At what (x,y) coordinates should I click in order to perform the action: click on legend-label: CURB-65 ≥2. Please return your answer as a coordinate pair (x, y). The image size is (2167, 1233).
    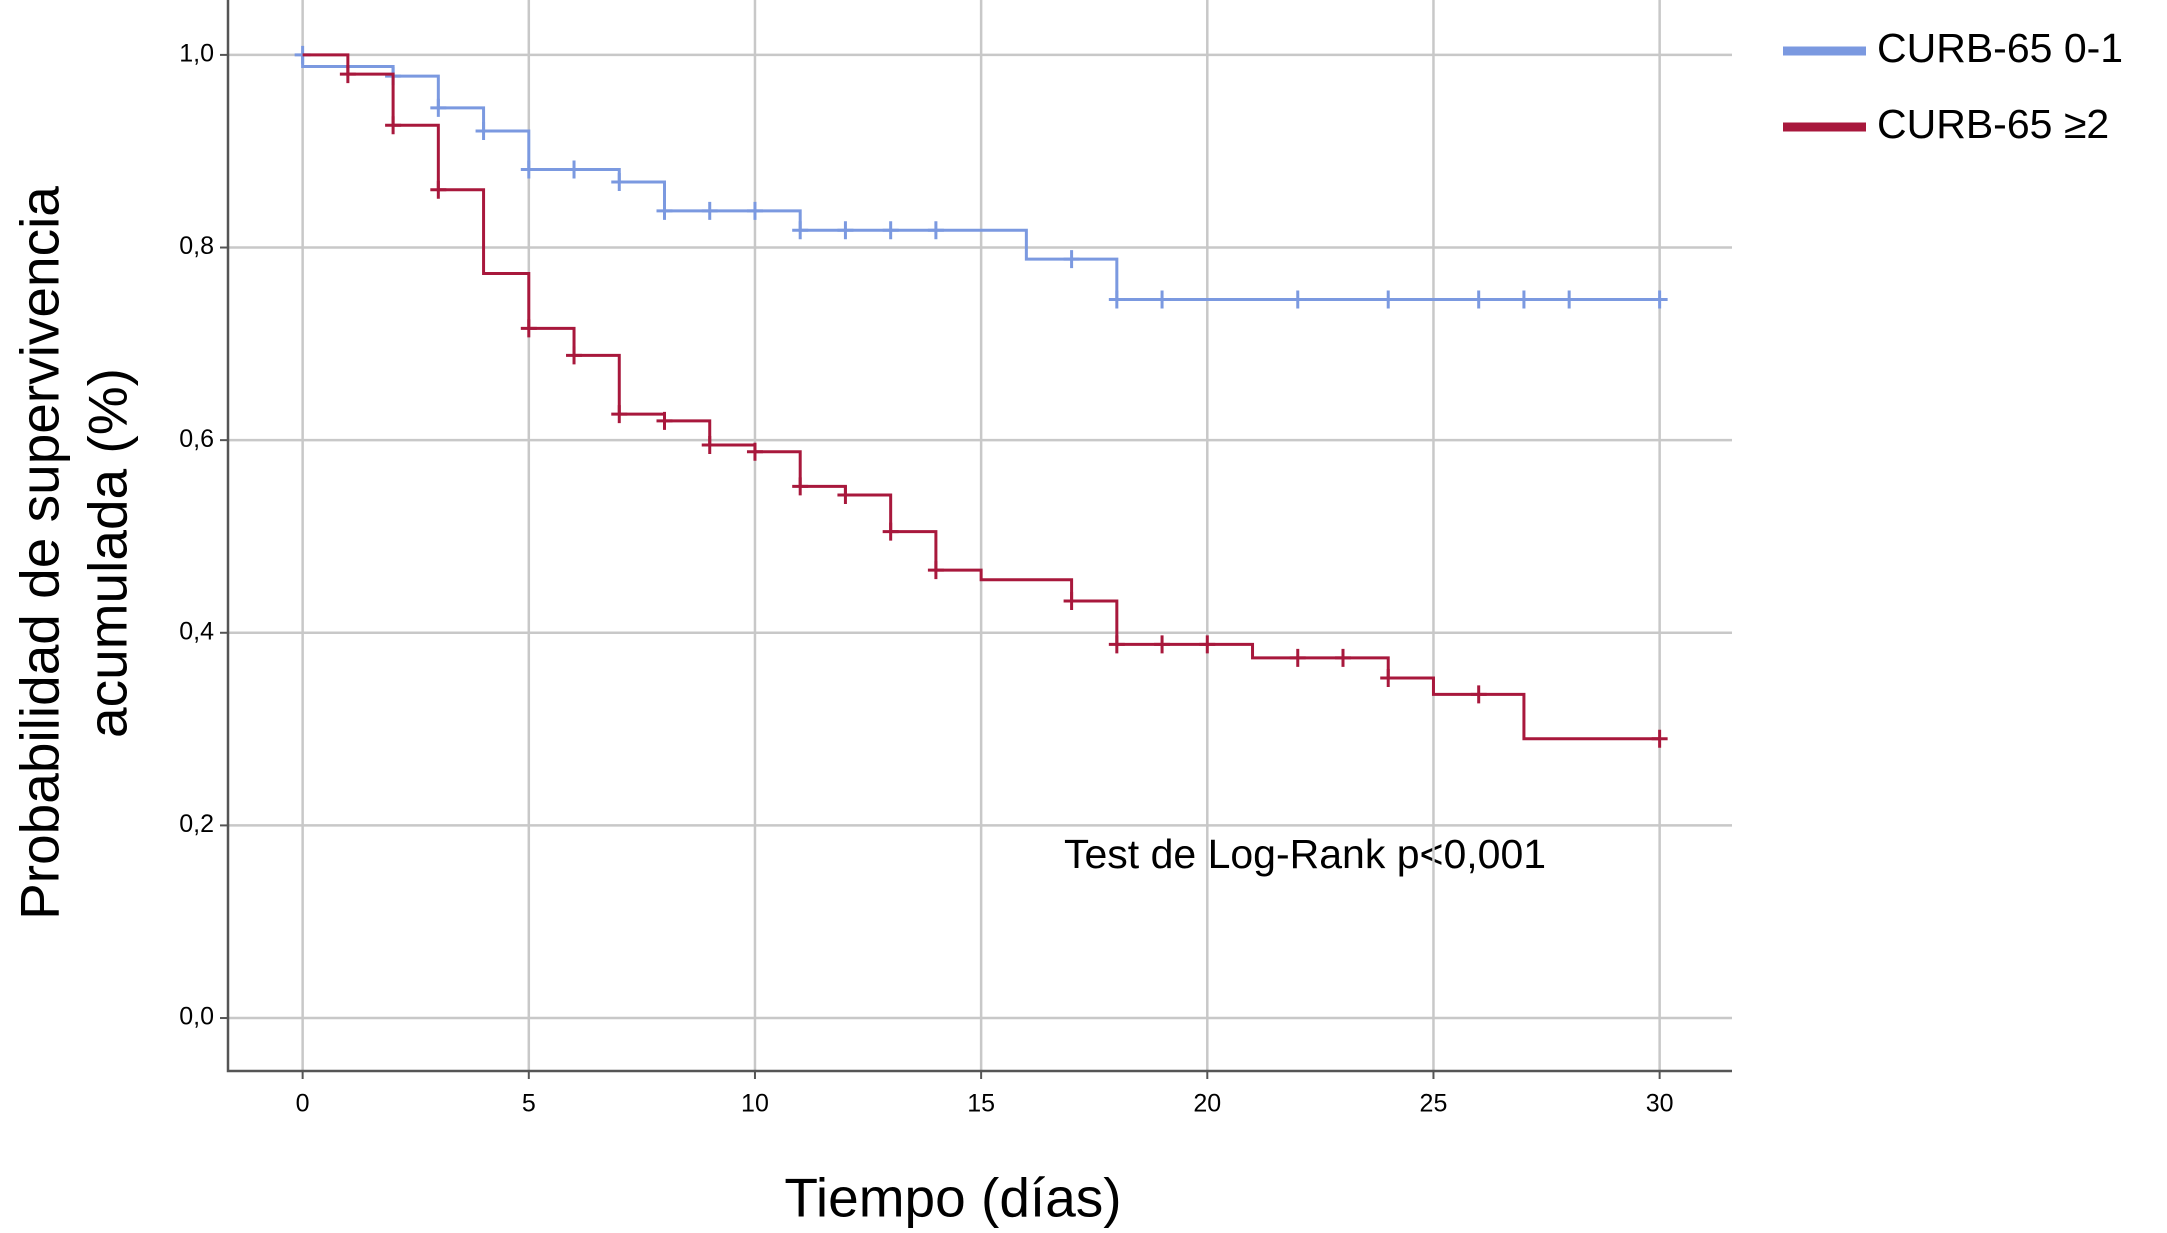
    Looking at the image, I should click on (1993, 124).